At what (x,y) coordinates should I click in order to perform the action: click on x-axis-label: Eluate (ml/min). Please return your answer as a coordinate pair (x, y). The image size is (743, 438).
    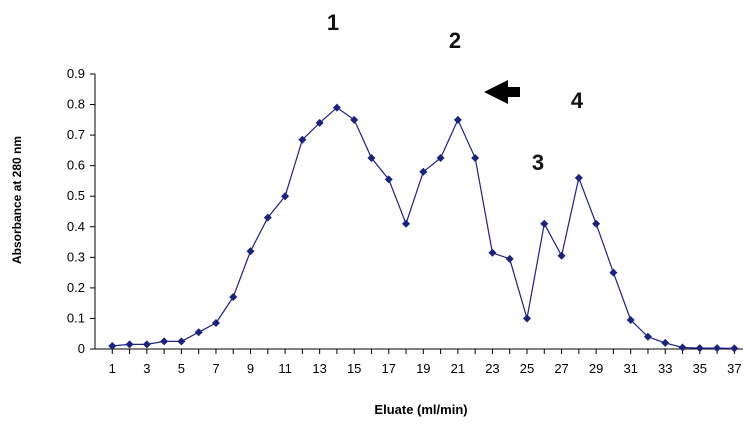
    Looking at the image, I should click on (420, 409).